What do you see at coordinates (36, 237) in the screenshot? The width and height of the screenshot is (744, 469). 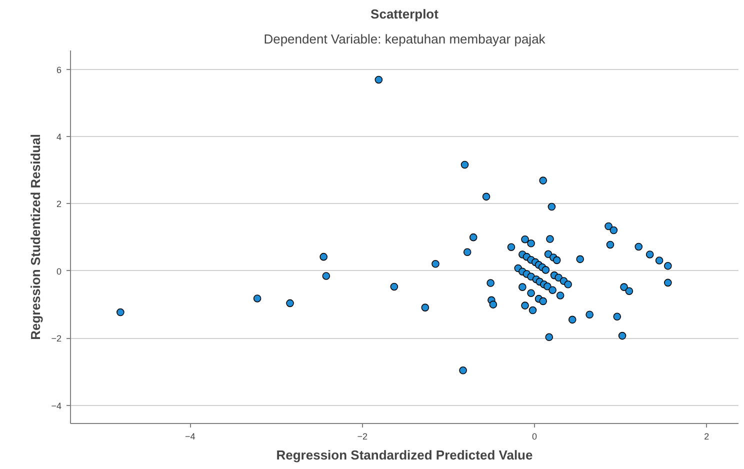 I see `y-axis-title: Regression Studentized Residual` at bounding box center [36, 237].